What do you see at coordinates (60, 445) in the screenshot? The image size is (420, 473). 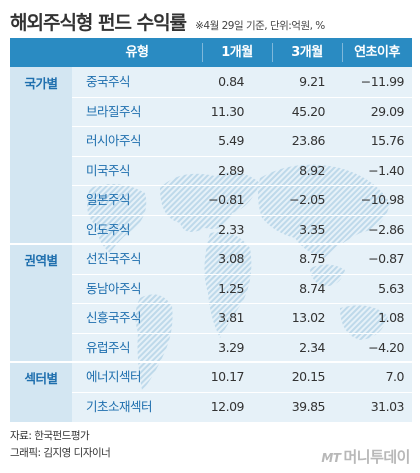 I see `footer: 자료: 한국펀드평가 그래픽: 김지영 디자이너` at bounding box center [60, 445].